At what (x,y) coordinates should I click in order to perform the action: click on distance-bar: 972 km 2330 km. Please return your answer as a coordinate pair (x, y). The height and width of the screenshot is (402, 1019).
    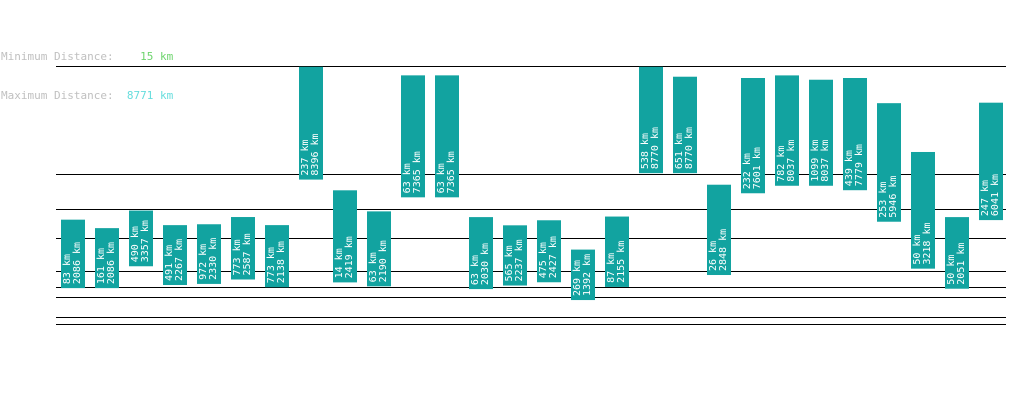
    Looking at the image, I should click on (209, 254).